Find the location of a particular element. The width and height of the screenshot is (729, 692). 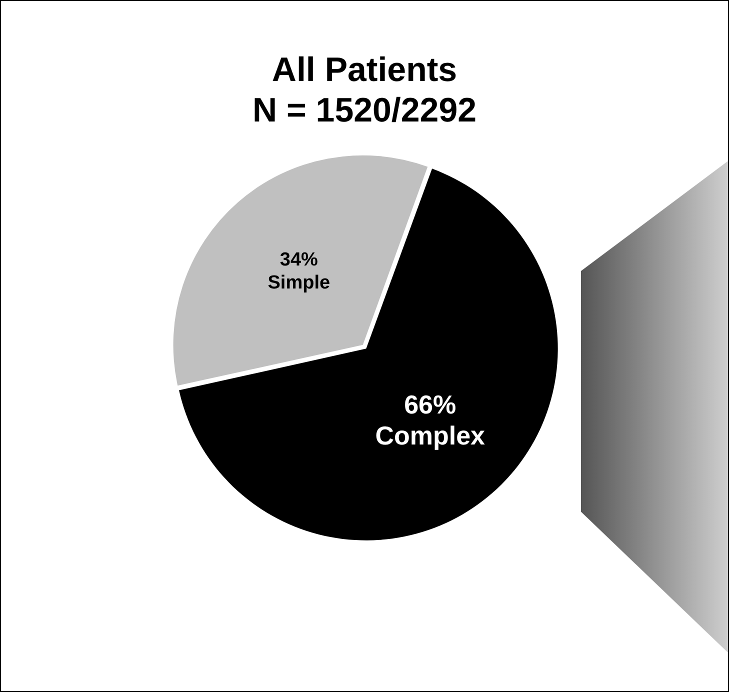

chart-subtitle: N = 1520/2292 is located at coordinates (364, 111).